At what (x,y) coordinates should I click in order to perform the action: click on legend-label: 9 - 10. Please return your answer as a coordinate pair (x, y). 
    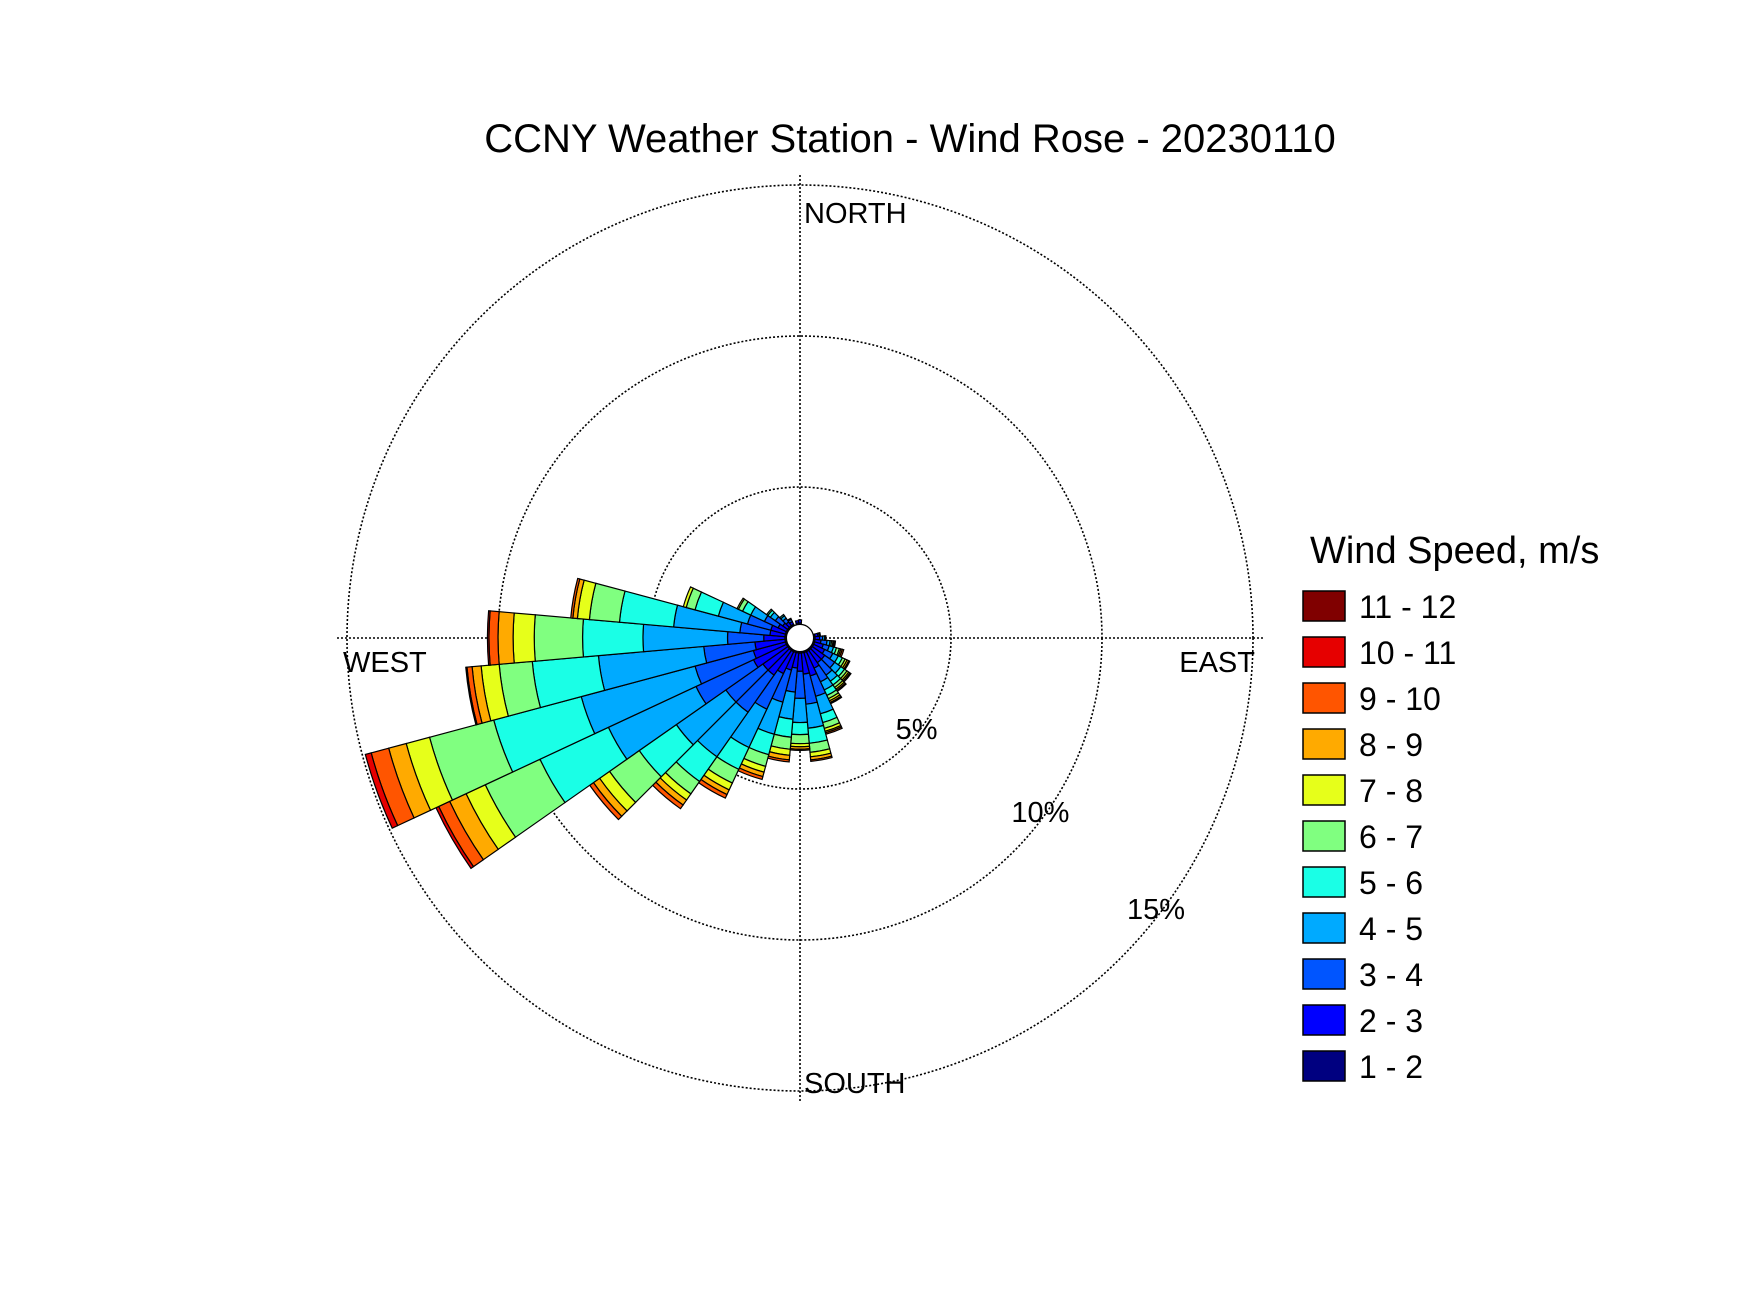
    Looking at the image, I should click on (1400, 699).